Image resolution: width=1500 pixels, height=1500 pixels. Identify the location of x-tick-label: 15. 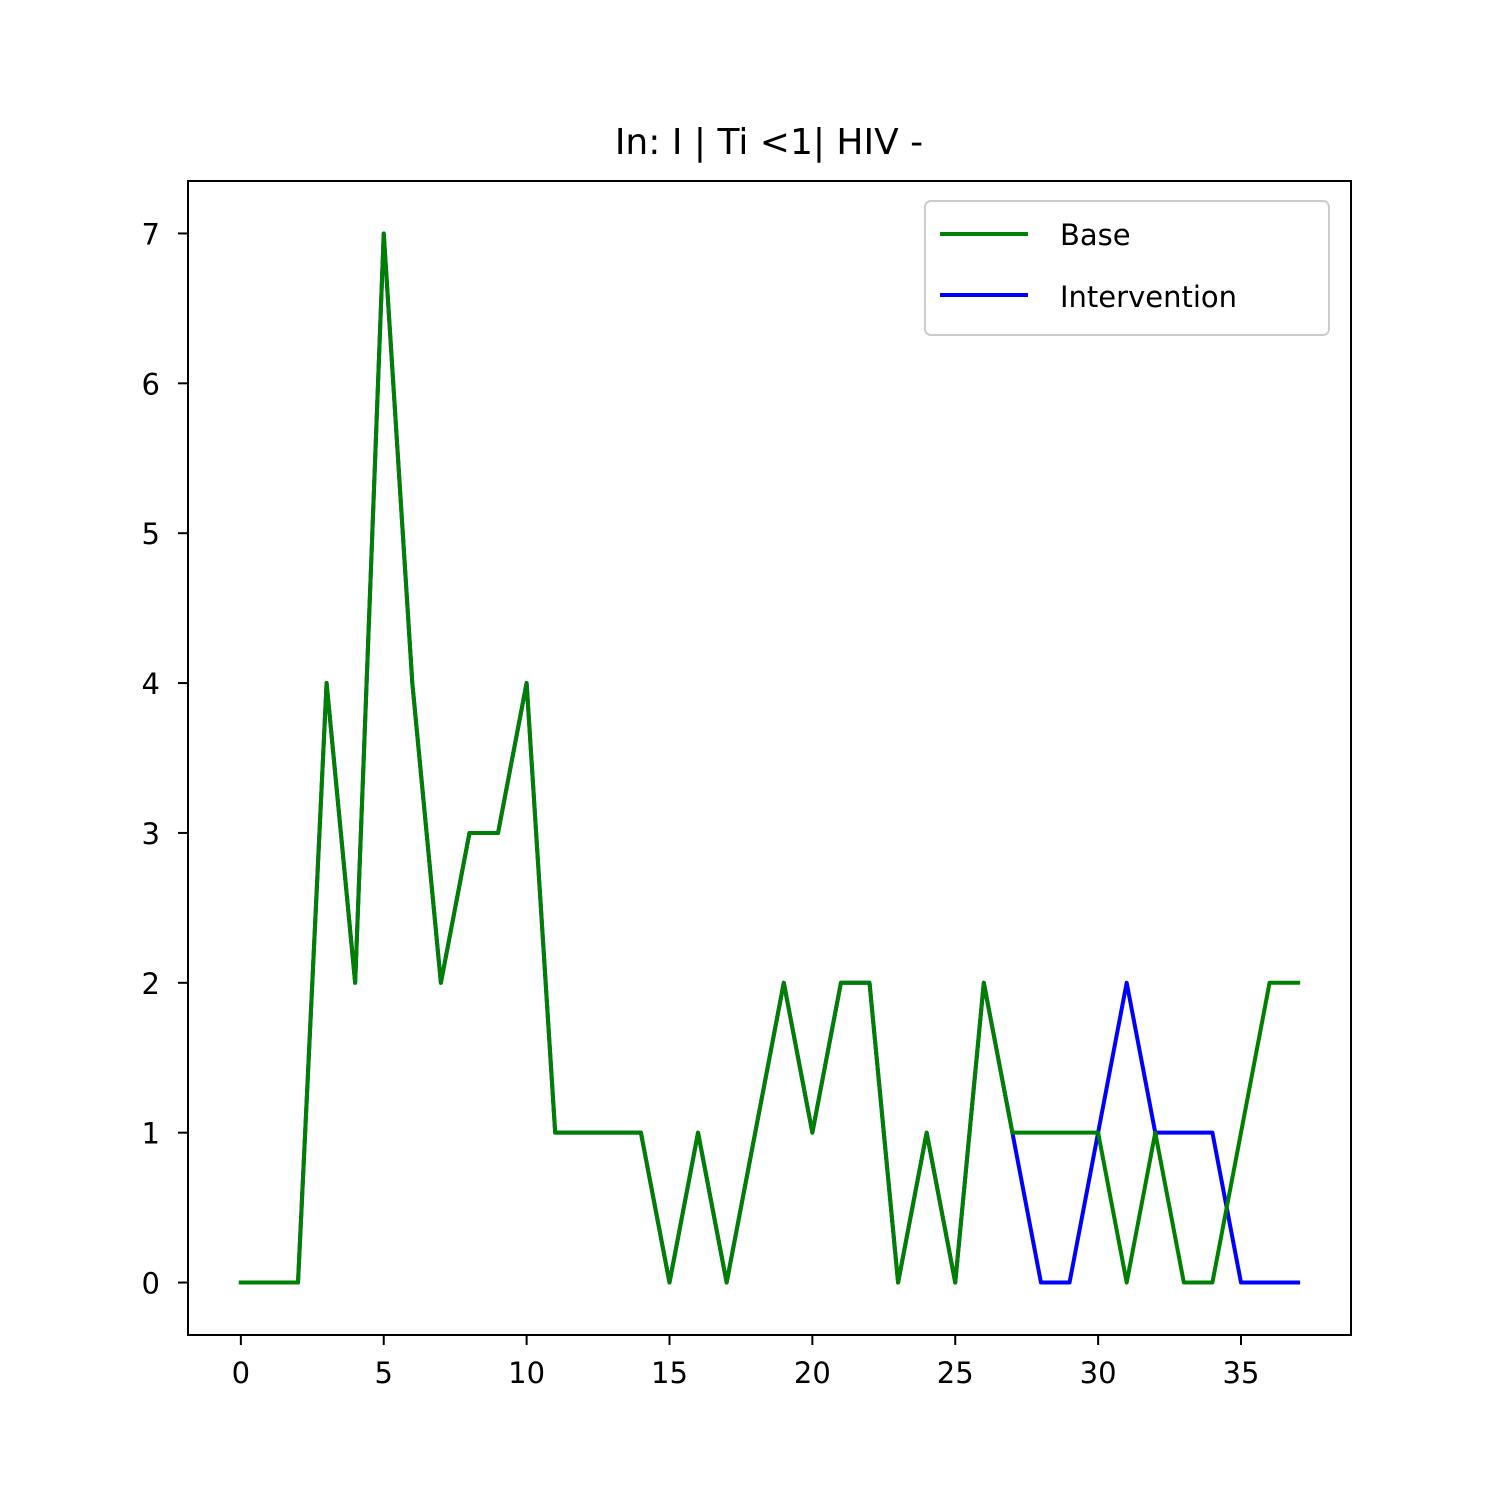
(669, 1373).